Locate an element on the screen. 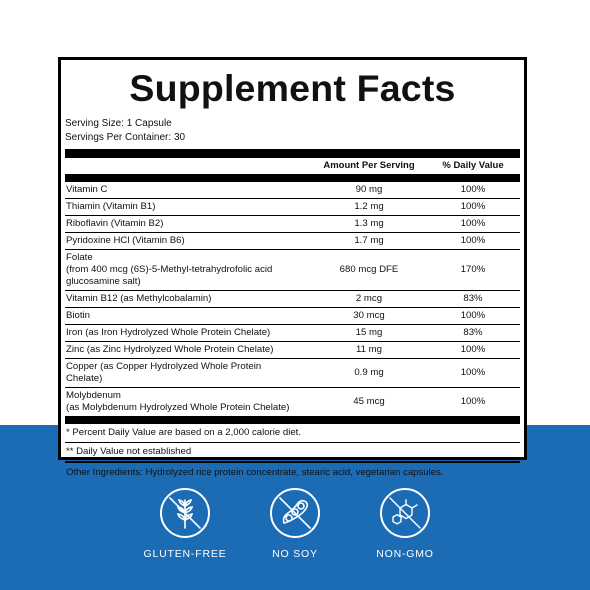 Image resolution: width=590 pixels, height=590 pixels. footnote-not-established: ** Daily Value not established is located at coordinates (292, 453).